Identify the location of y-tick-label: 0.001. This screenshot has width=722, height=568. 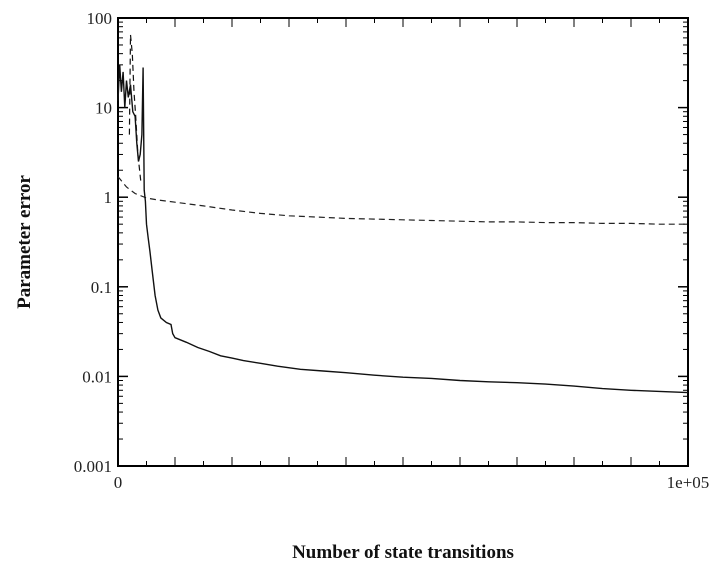
(93, 466).